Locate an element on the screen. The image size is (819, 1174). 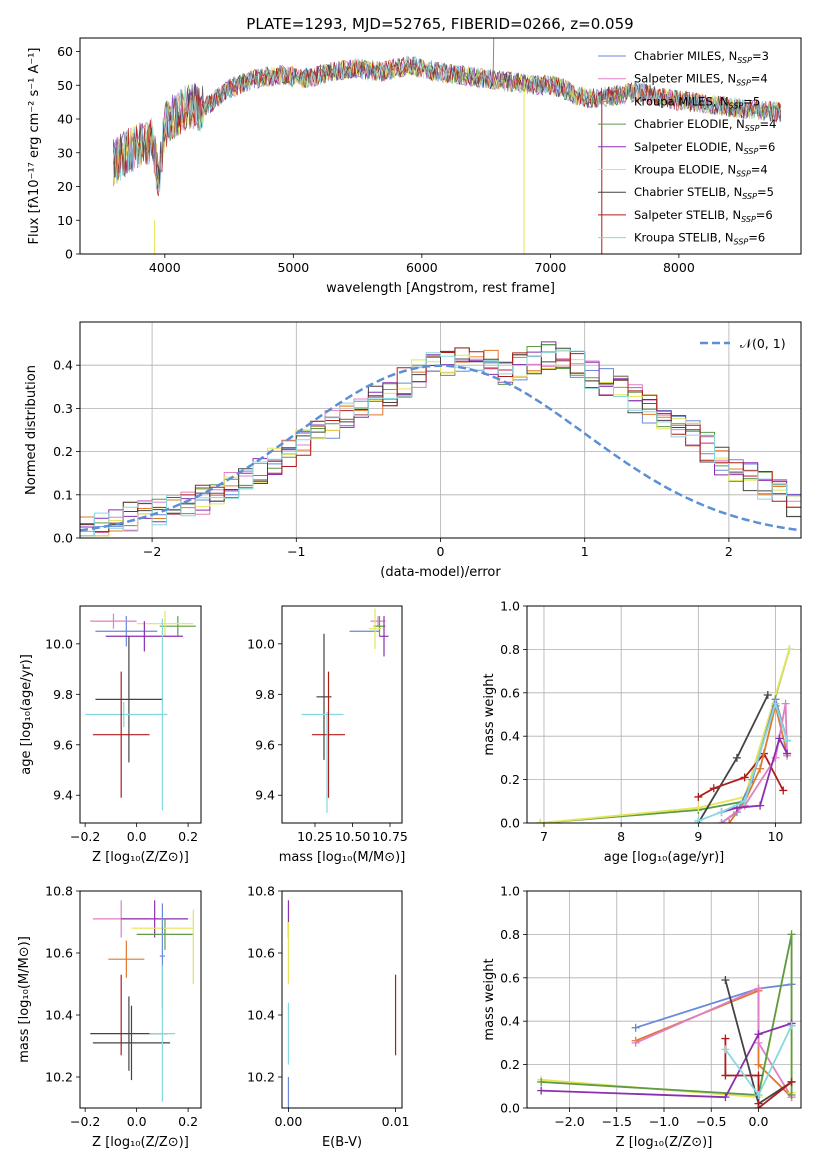
legend-label: Salpeter STELIB, N is located at coordinates (687, 215).